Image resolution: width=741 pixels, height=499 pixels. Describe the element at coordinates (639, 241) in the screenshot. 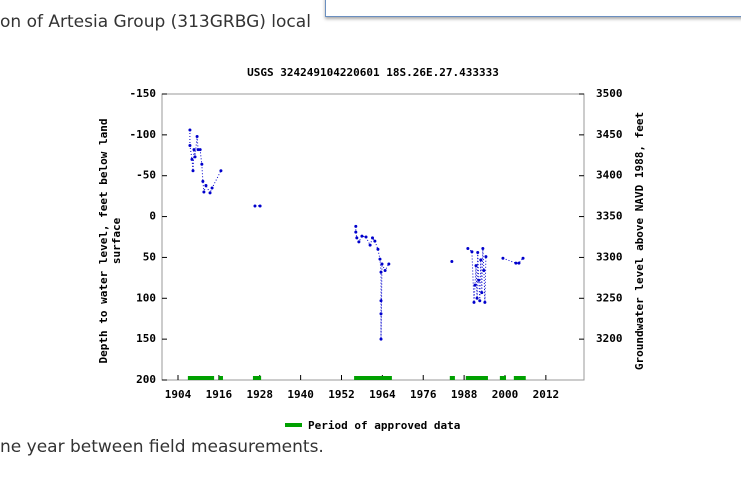

I see `y2-axis-label: Groundwater level above NAVD 1988, feet` at that location.